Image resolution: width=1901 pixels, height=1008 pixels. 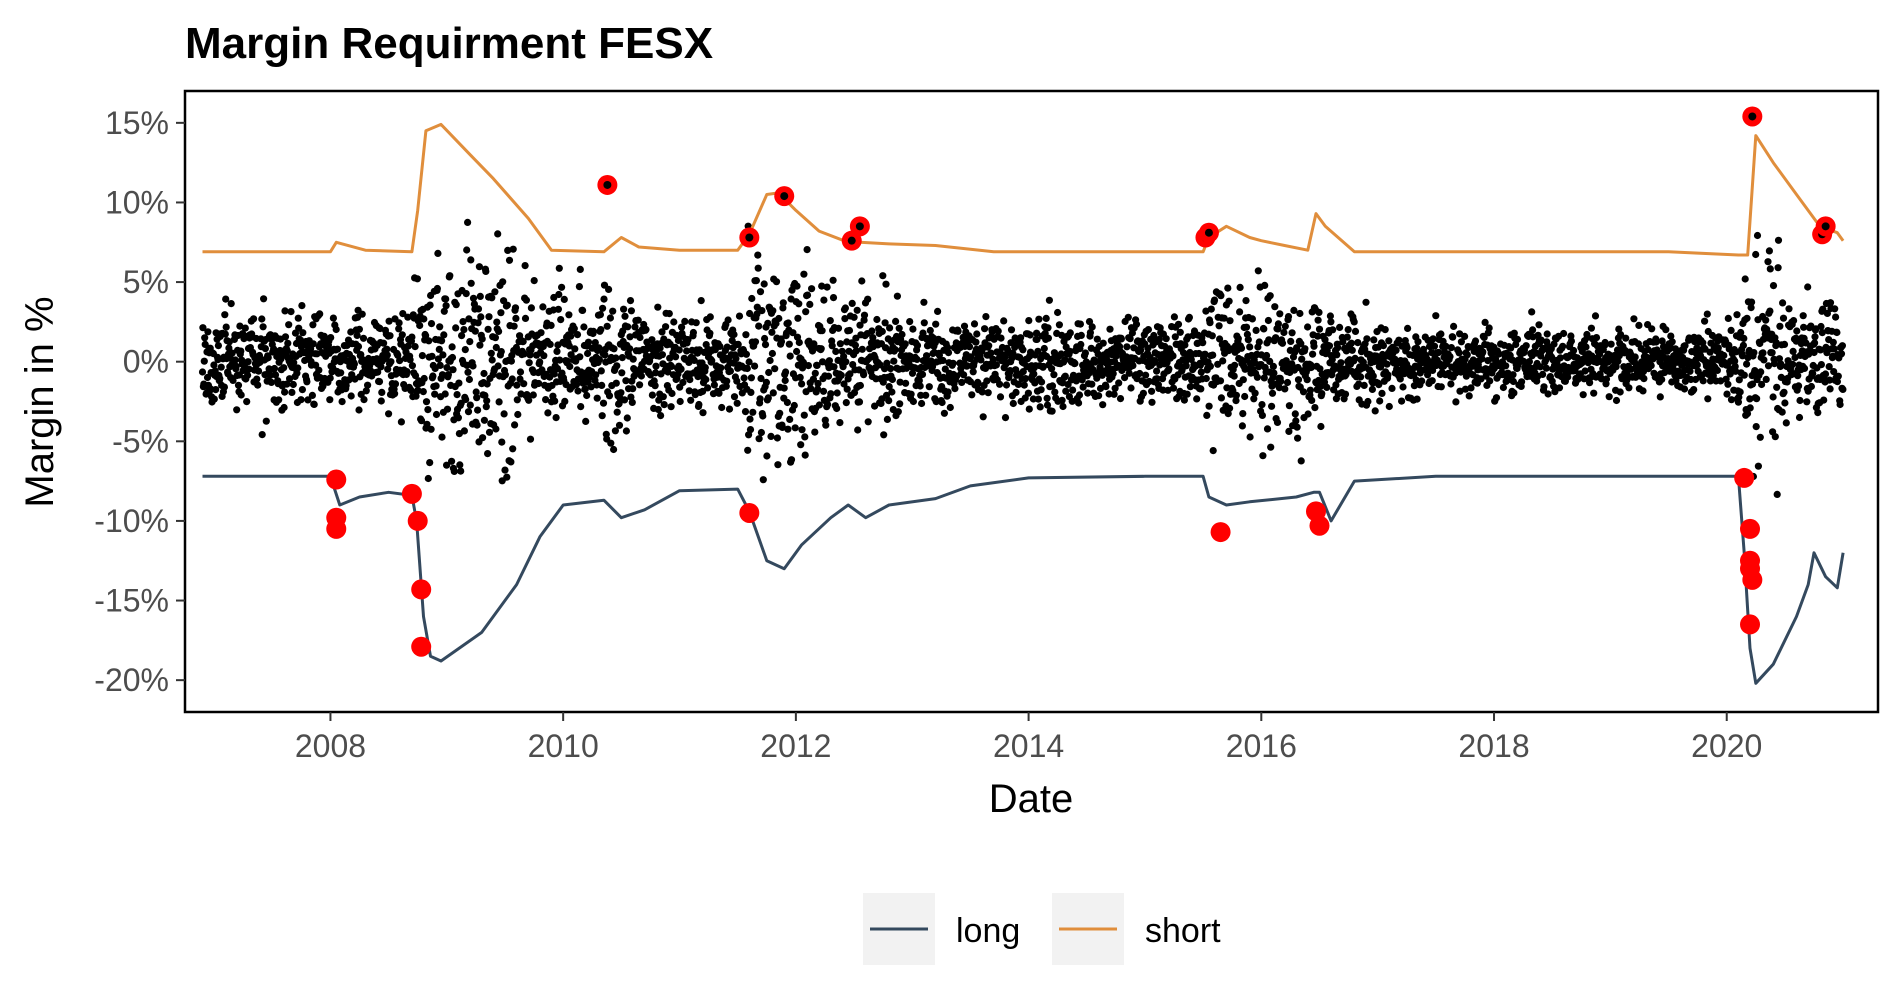 What do you see at coordinates (1319, 525) in the screenshot?
I see `breach-point-long` at bounding box center [1319, 525].